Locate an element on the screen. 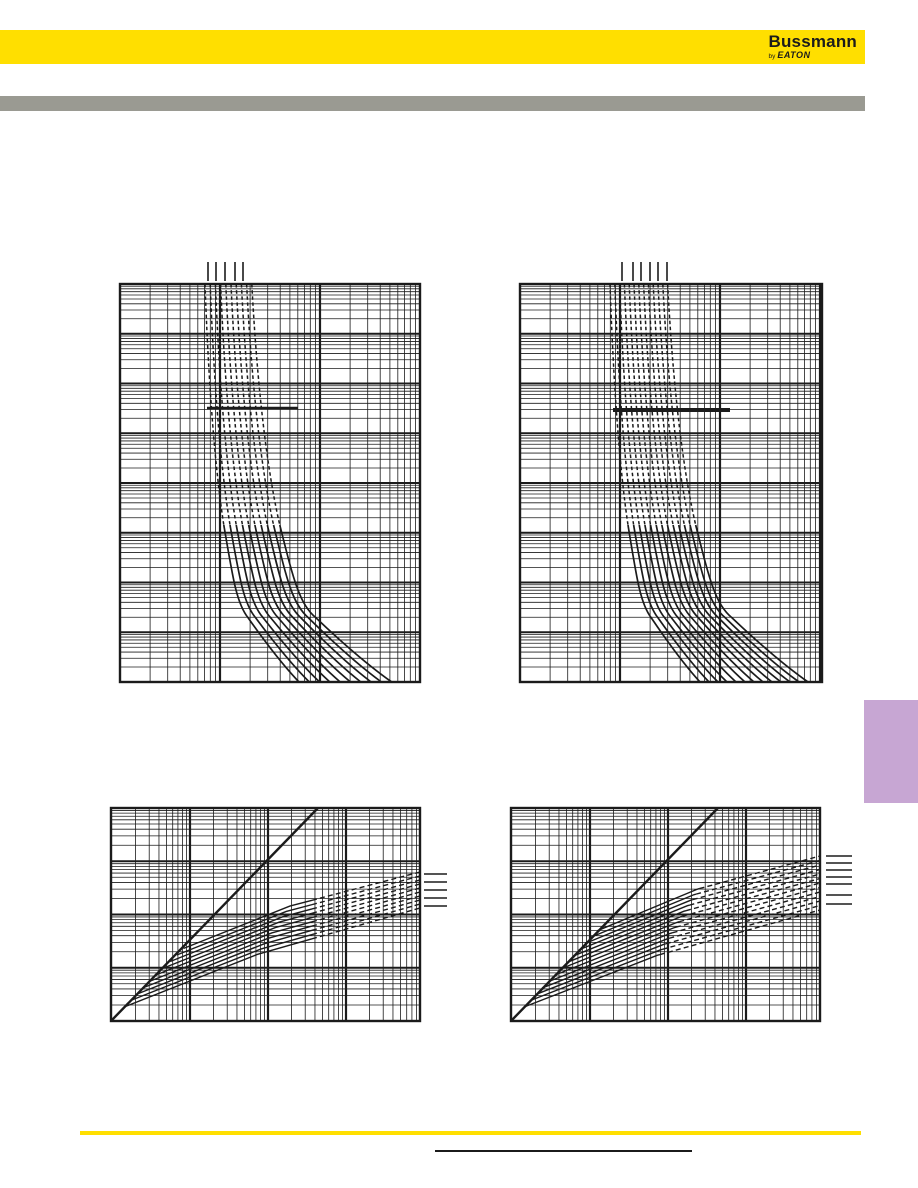  brand-byline: by EATON is located at coordinates (812, 56).